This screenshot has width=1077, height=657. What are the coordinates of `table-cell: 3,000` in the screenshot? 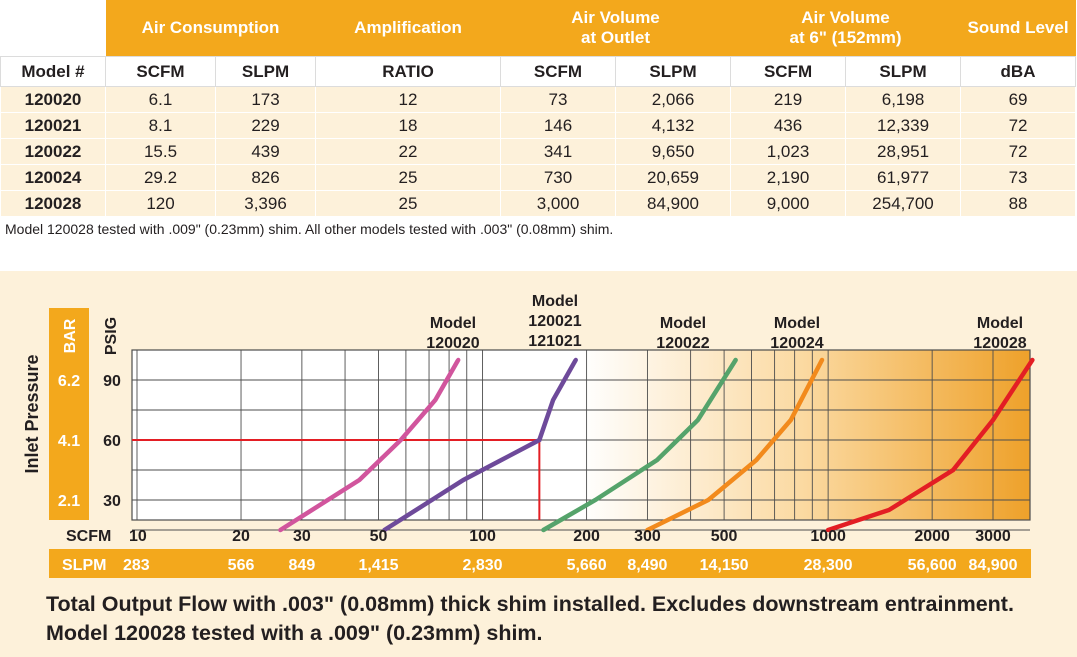 It's located at (558, 203).